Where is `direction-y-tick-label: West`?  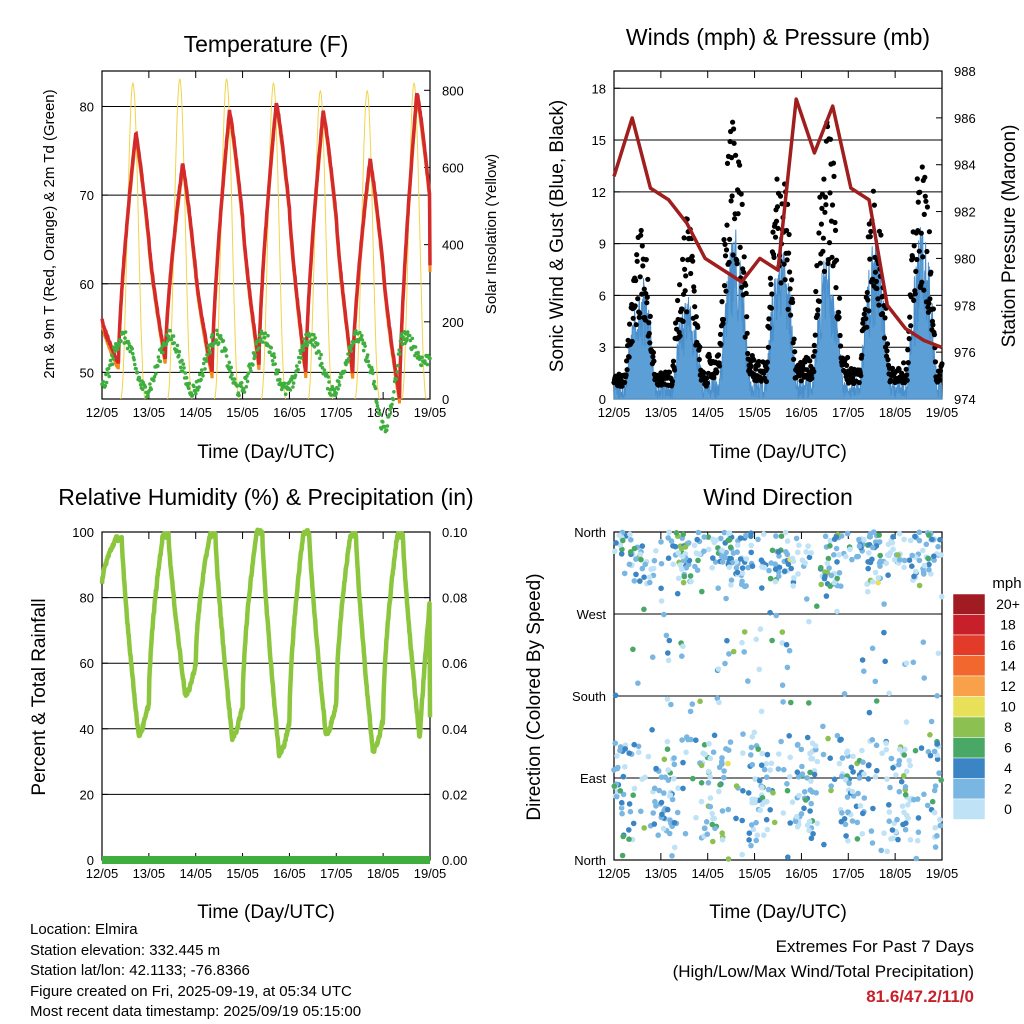 direction-y-tick-label: West is located at coordinates (592, 614).